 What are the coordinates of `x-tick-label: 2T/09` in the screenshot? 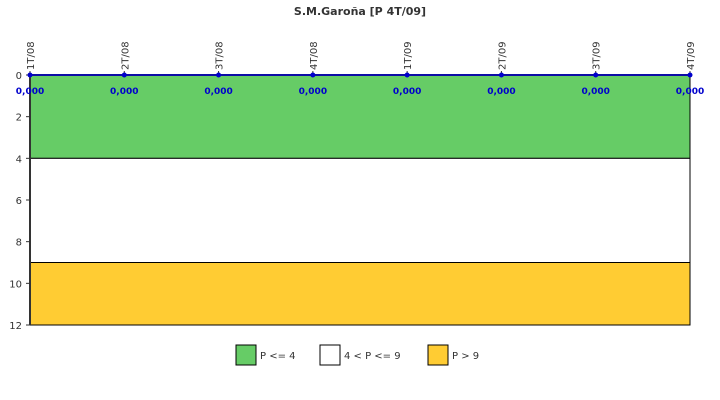 It's located at (502, 55).